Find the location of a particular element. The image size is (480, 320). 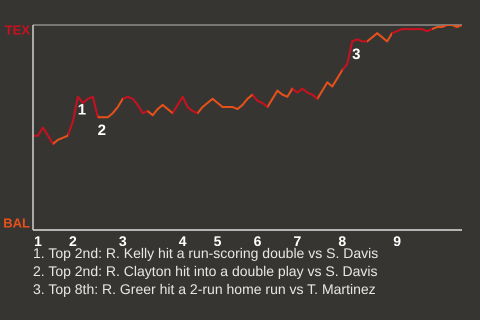

annotation: 2 is located at coordinates (102, 130).